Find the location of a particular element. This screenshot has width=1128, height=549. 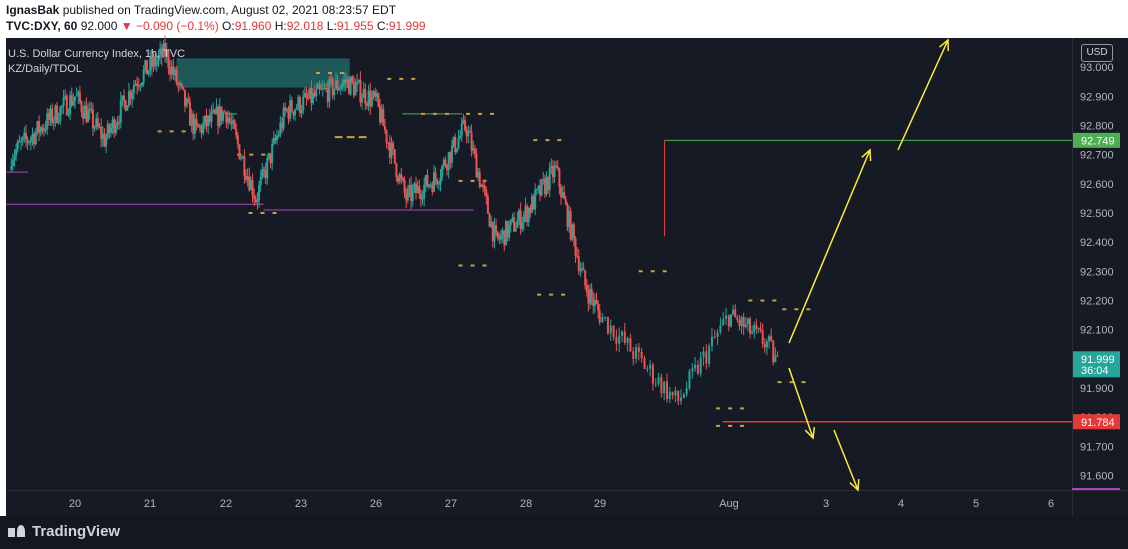

level-price-label is located at coordinates (1096, 140).